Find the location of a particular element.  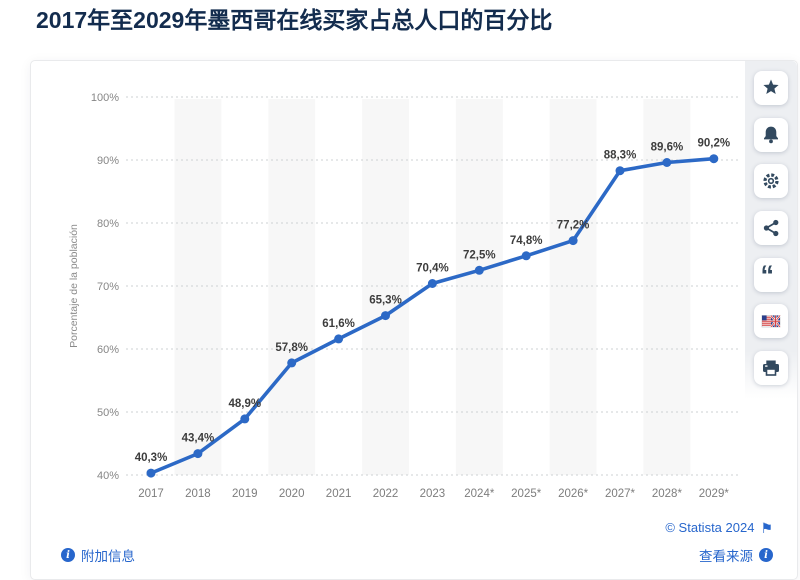

y-tick-label: 100% is located at coordinates (105, 98).